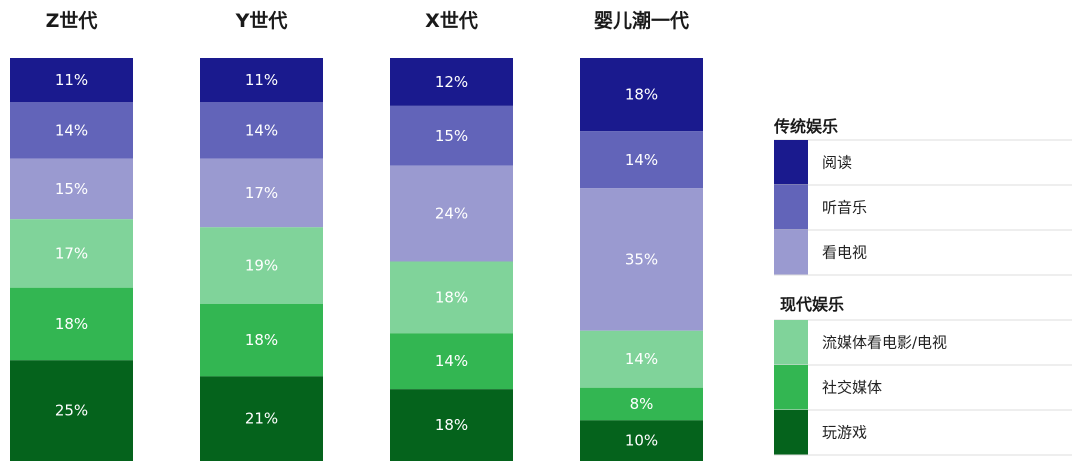 The width and height of the screenshot is (1080, 473). I want to click on legend-item-label: 流媒体看电影/电视, so click(884, 343).